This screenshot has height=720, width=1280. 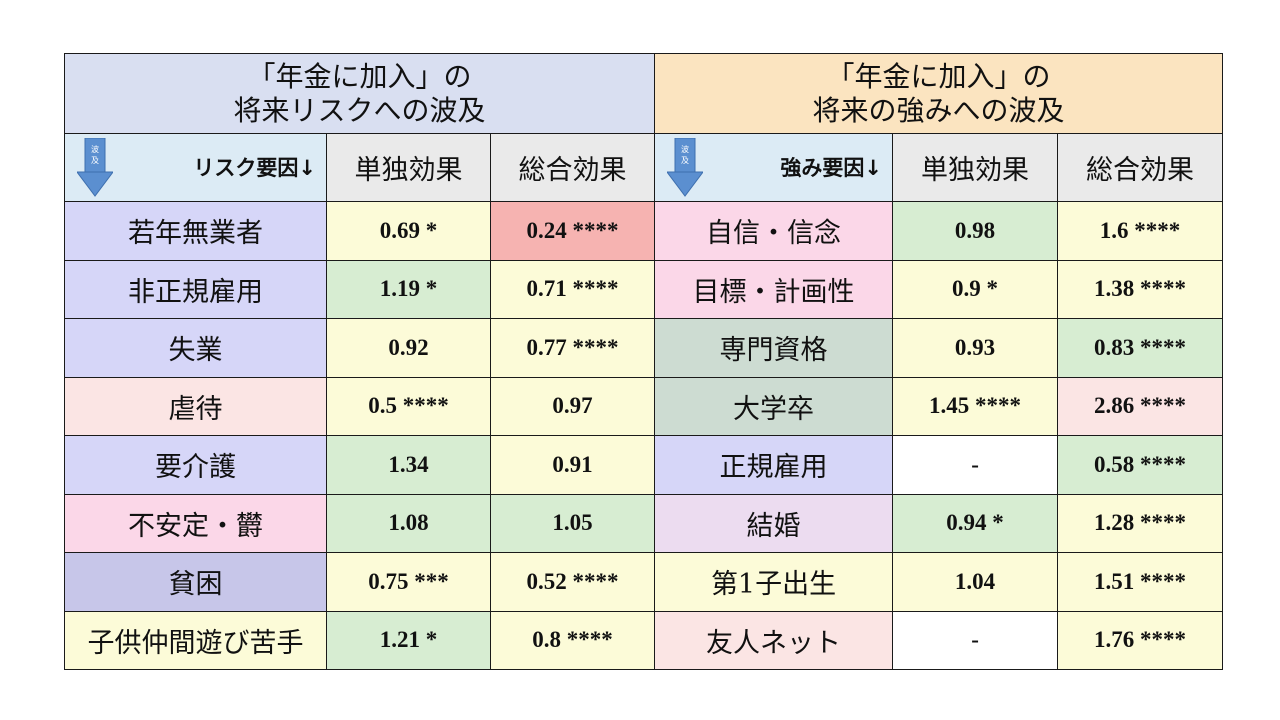 I want to click on risk-single-effect-cell: 1.19 *, so click(x=408, y=289).